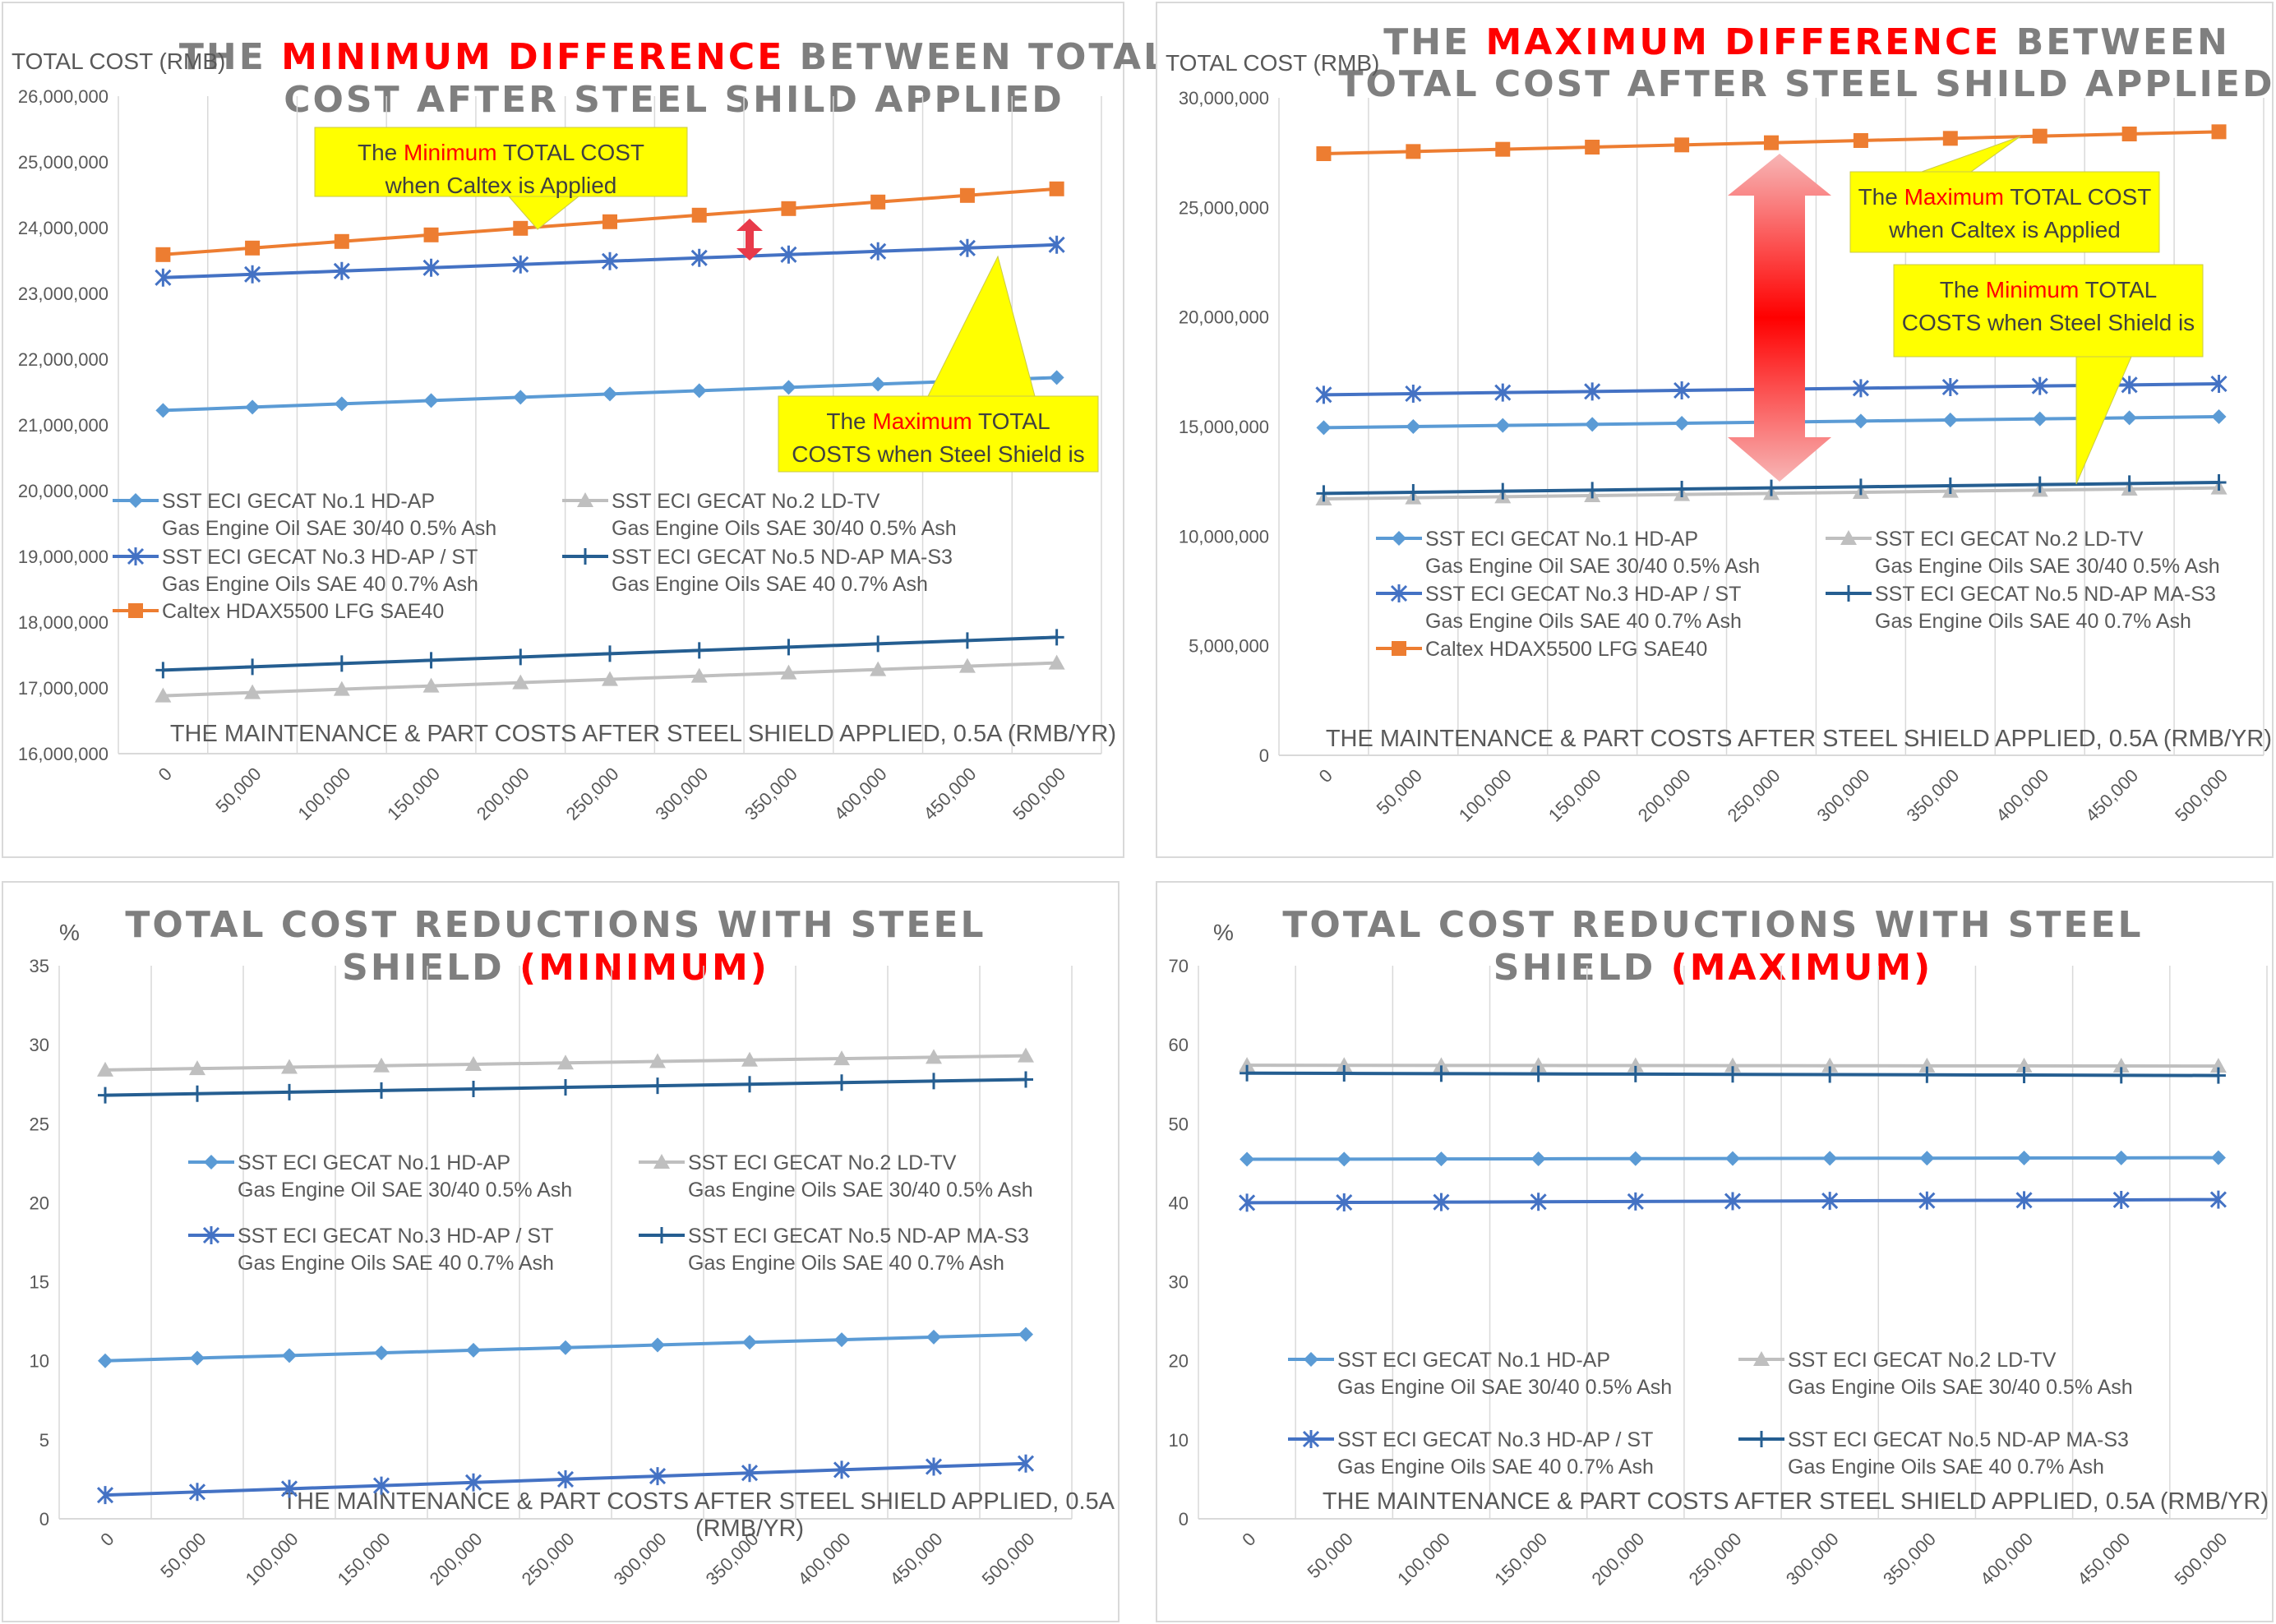  What do you see at coordinates (1592, 566) in the screenshot?
I see `legend-label-no1-1: Gas Engine Oil SAE 30/40 0.5% Ash` at bounding box center [1592, 566].